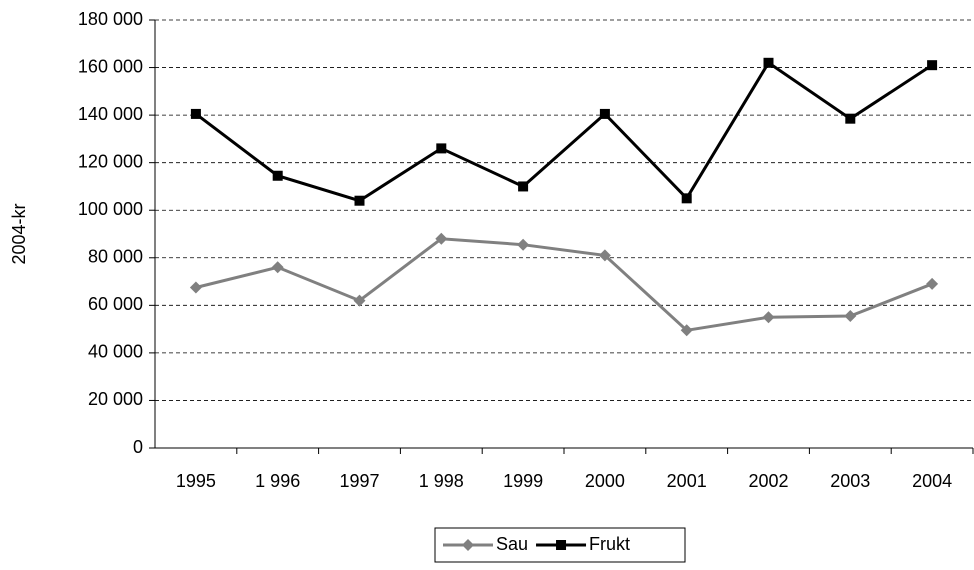 The image size is (974, 570). Describe the element at coordinates (609, 544) in the screenshot. I see `legend-label: Frukt` at that location.